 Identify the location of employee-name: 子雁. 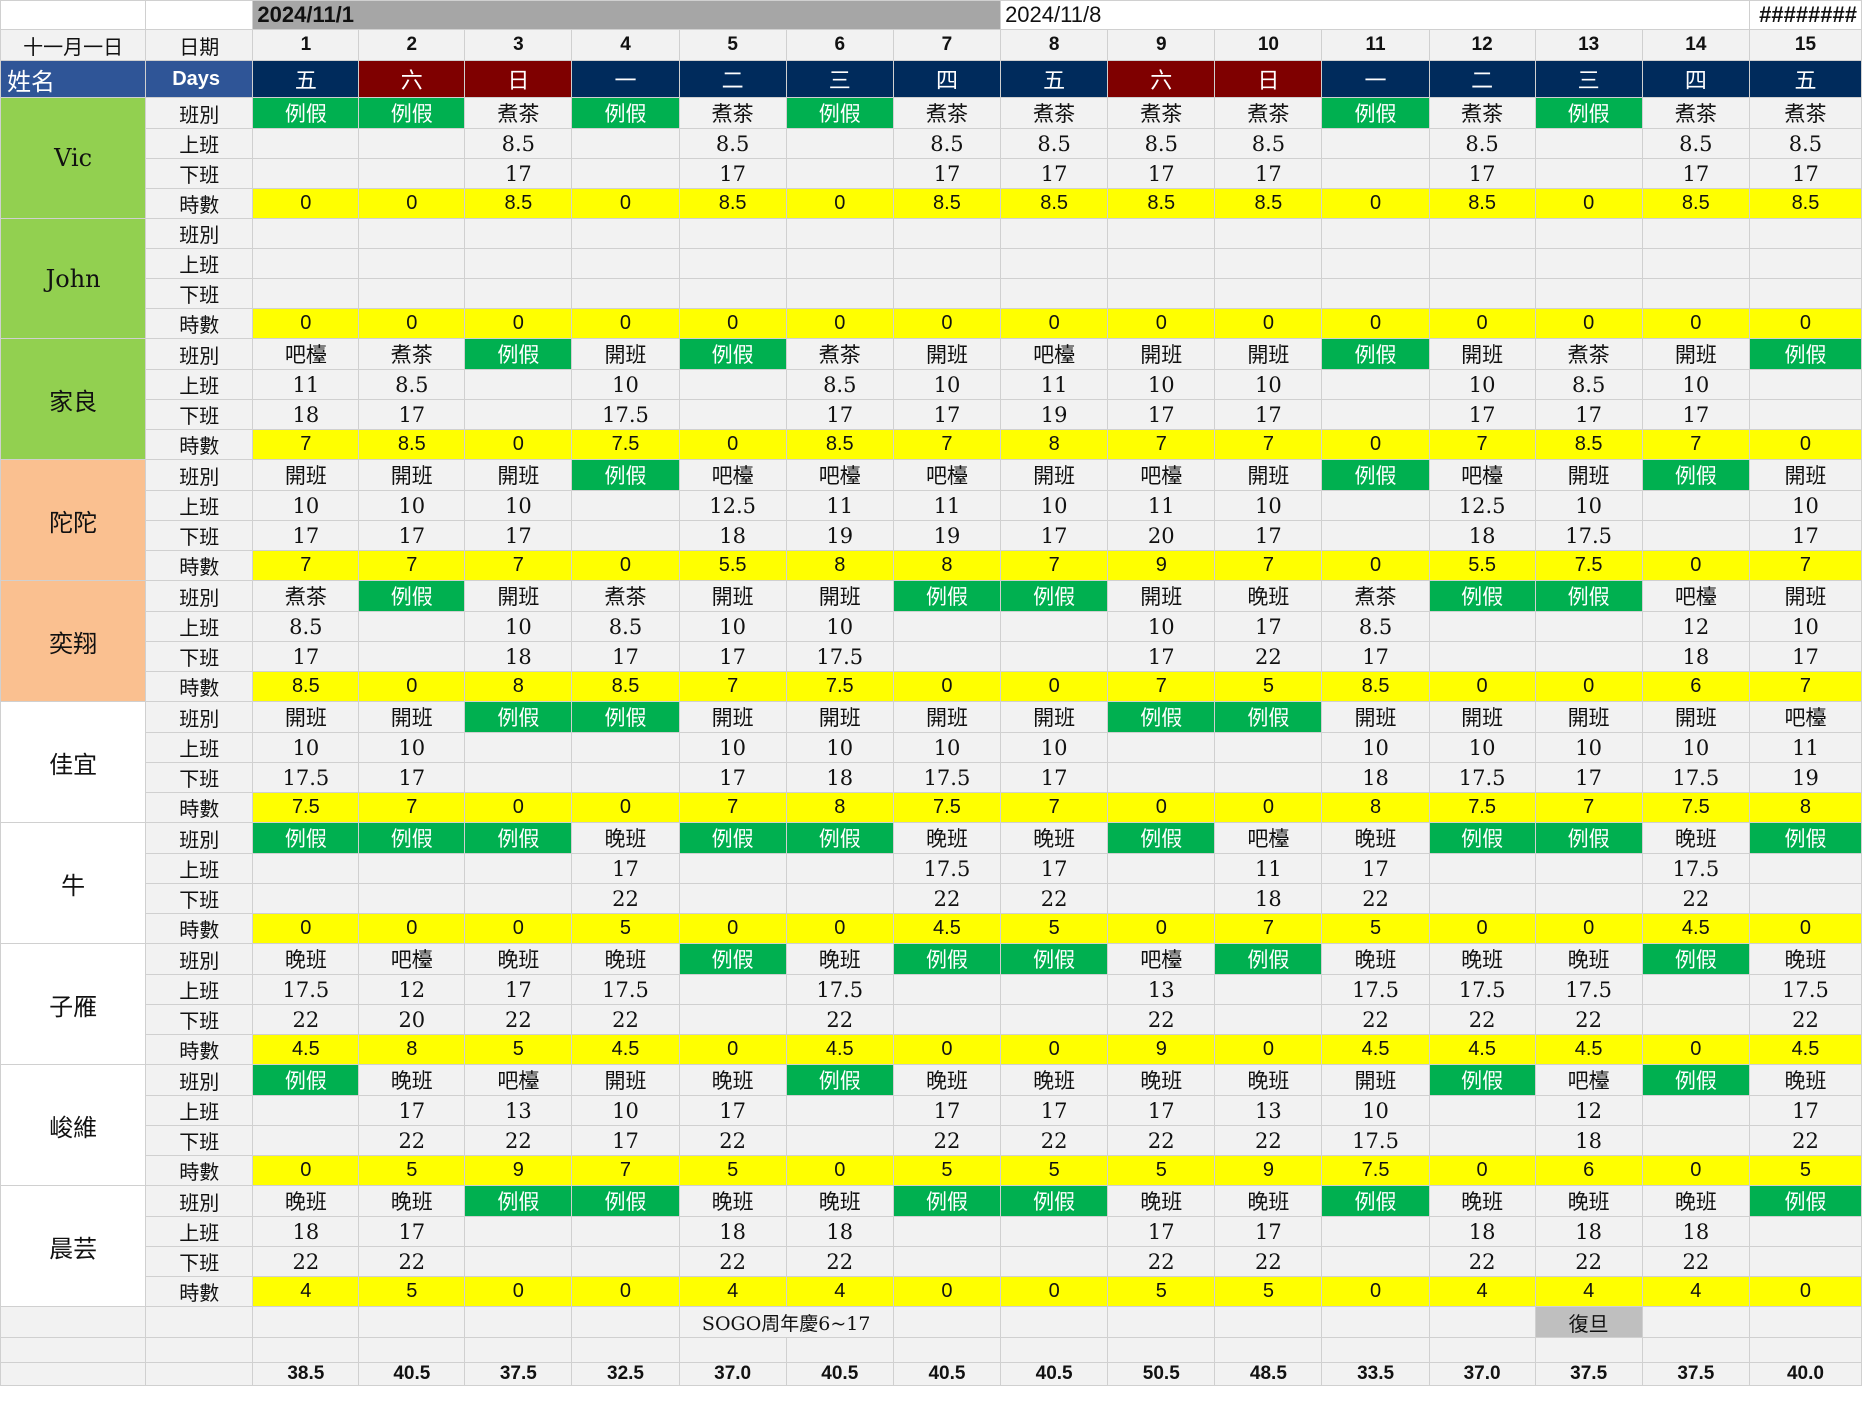
(73, 1004).